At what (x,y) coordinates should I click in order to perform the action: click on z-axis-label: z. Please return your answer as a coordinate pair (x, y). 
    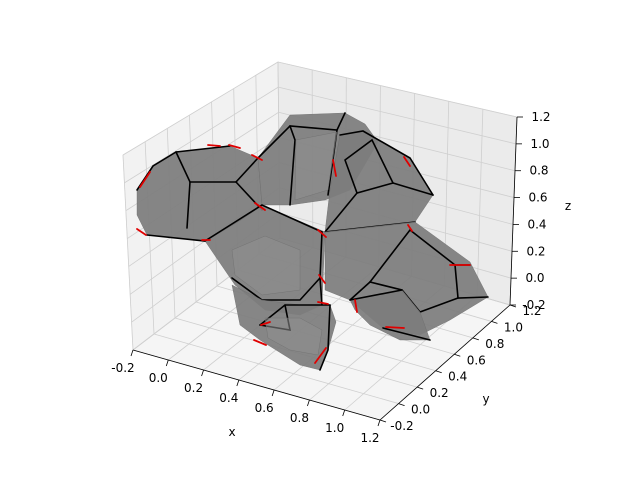
    Looking at the image, I should click on (568, 206).